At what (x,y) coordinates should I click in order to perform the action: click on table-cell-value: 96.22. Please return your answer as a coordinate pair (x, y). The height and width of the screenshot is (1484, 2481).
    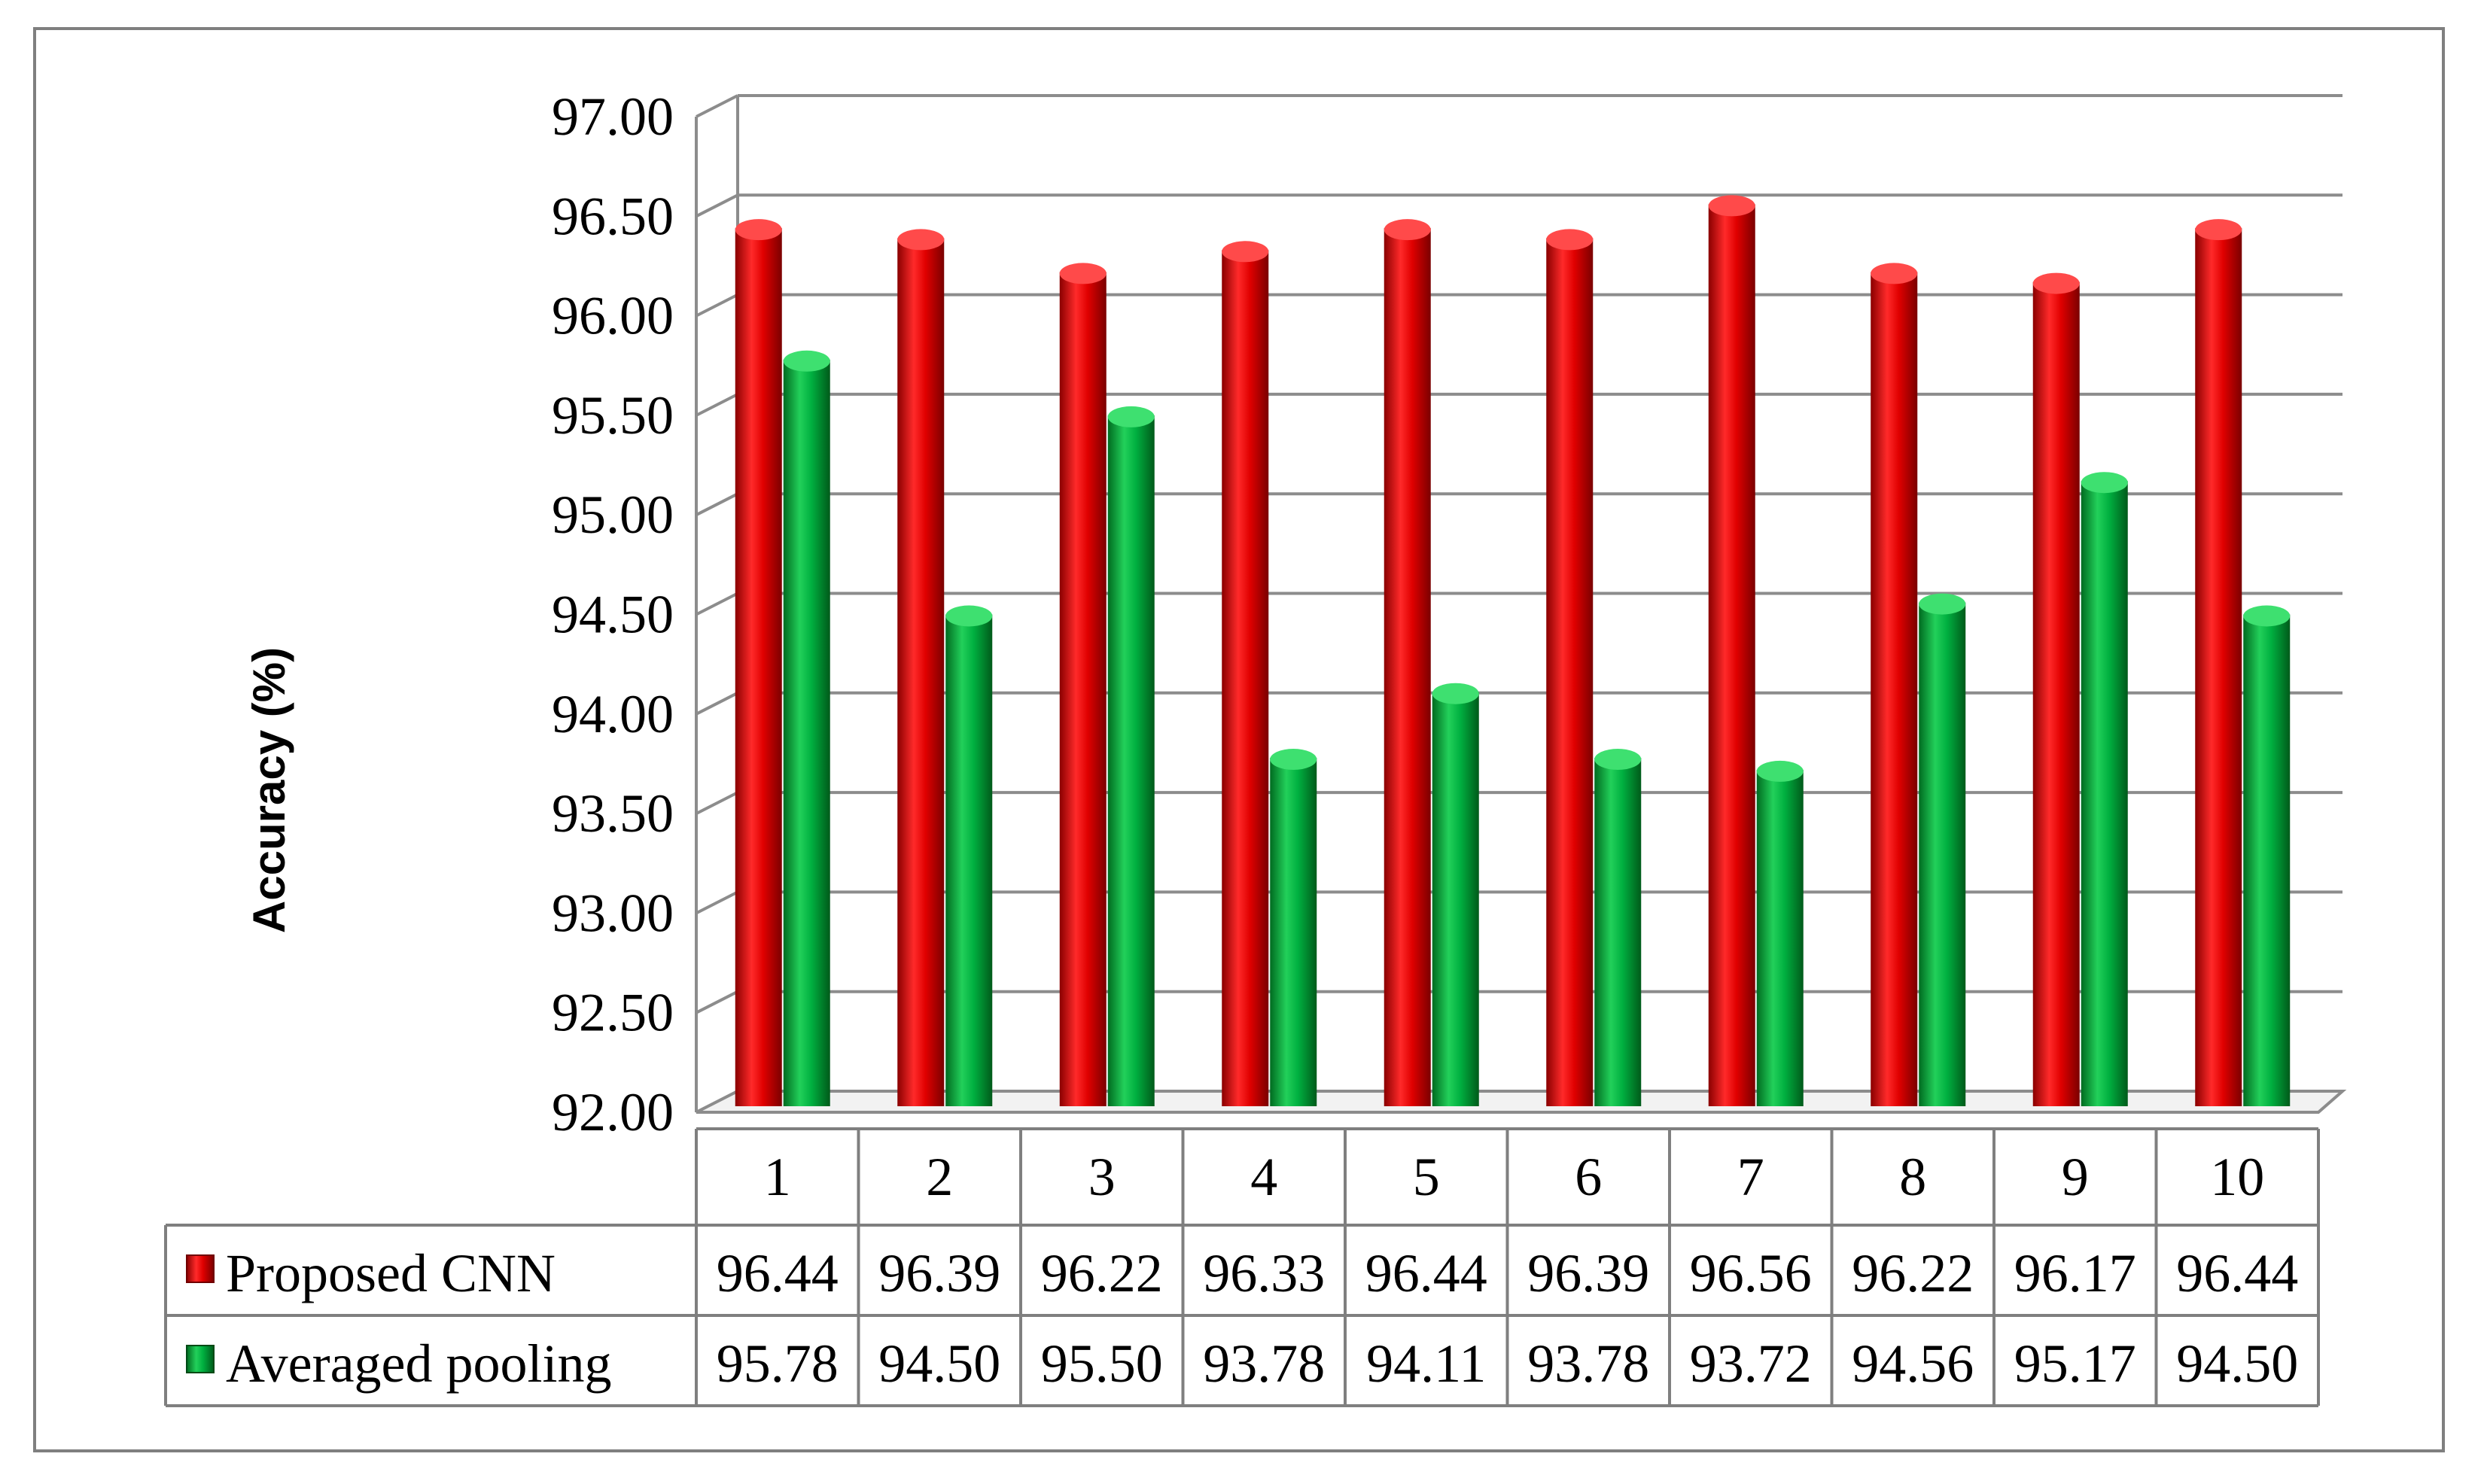
    Looking at the image, I should click on (1913, 1273).